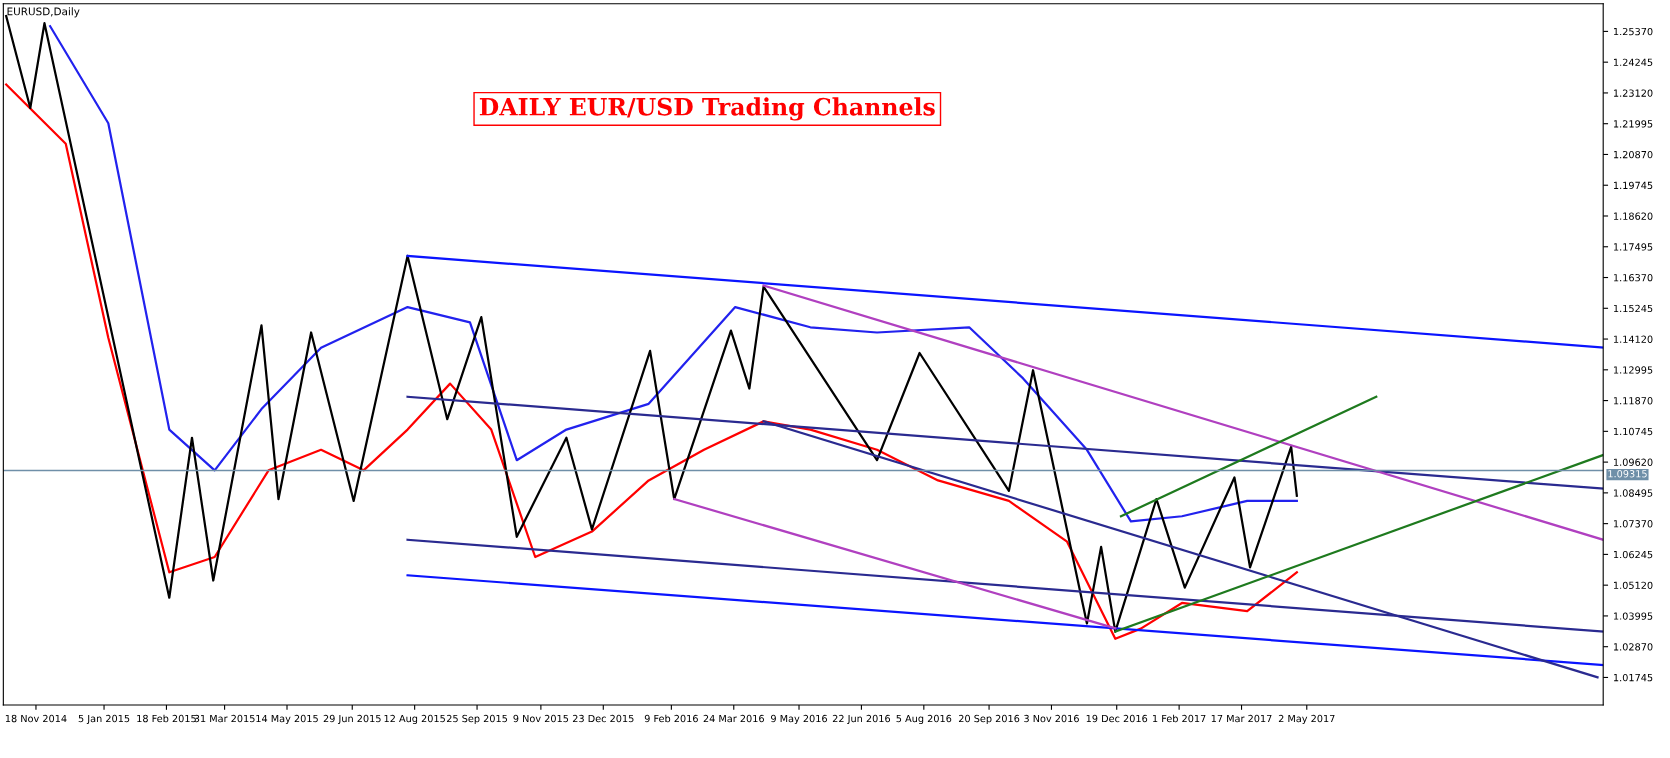 The image size is (1670, 758). I want to click on x-tick-label: 5 Jan 2015, so click(104, 719).